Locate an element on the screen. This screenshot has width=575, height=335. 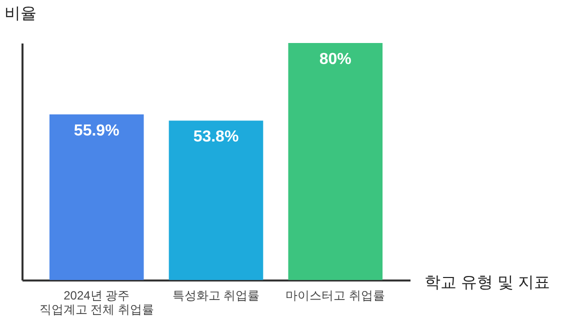
x-tick-label: 2024년 광주 직업계고 전체 취업률 is located at coordinates (96, 302).